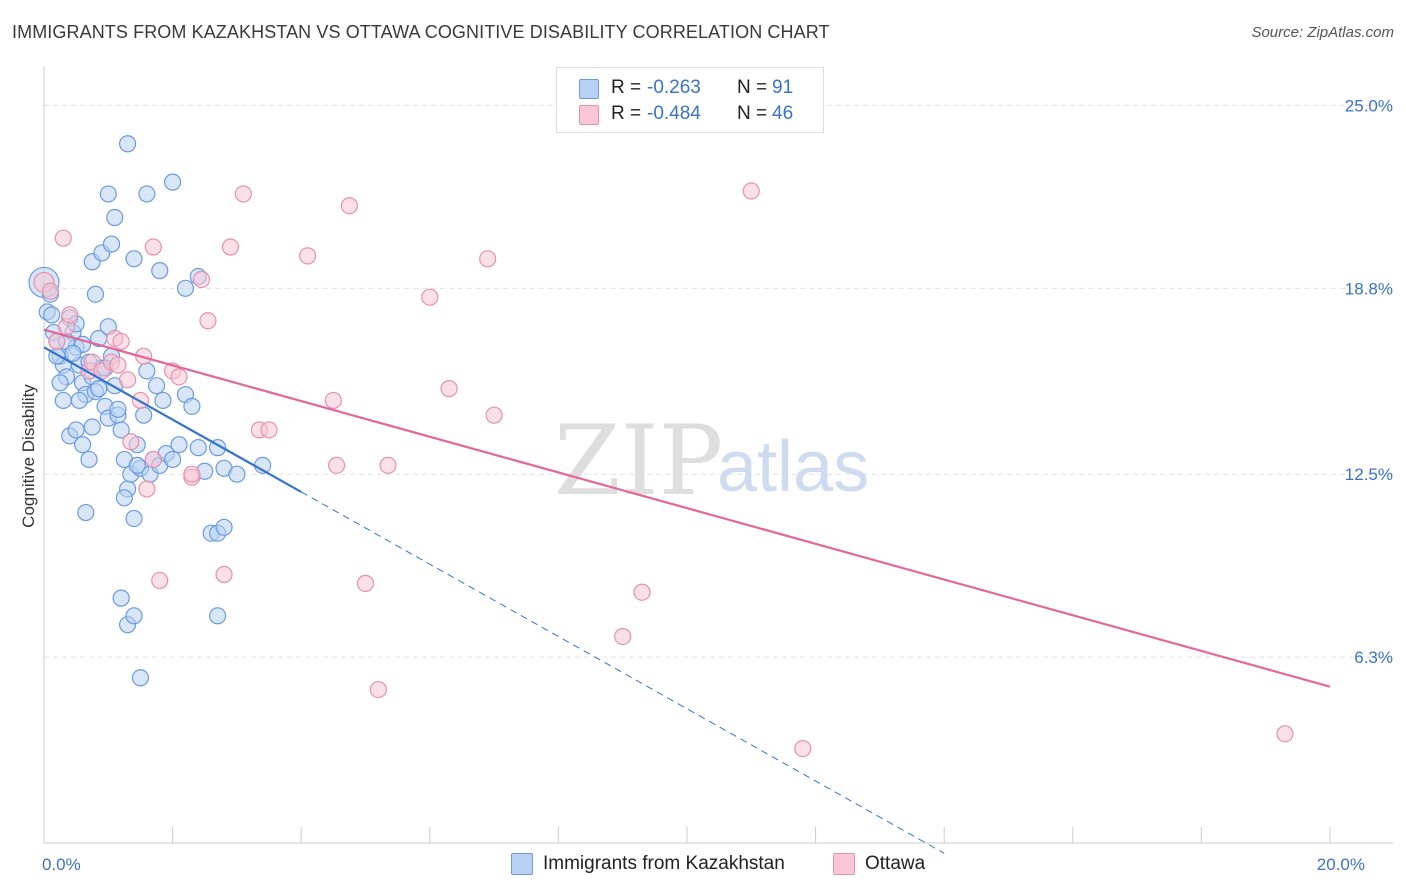 This screenshot has width=1406, height=892. Describe the element at coordinates (1369, 105) in the screenshot. I see `y-tick-label: 25.0%` at that location.